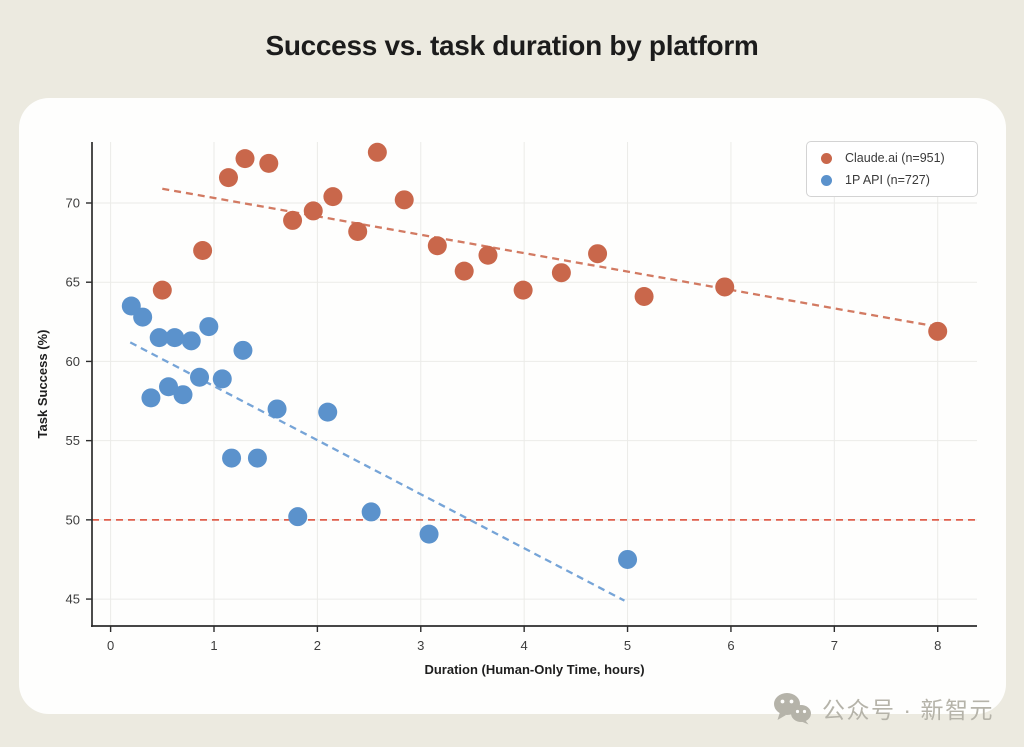  I want to click on chart-title: Success vs. task duration by platform, so click(512, 45).